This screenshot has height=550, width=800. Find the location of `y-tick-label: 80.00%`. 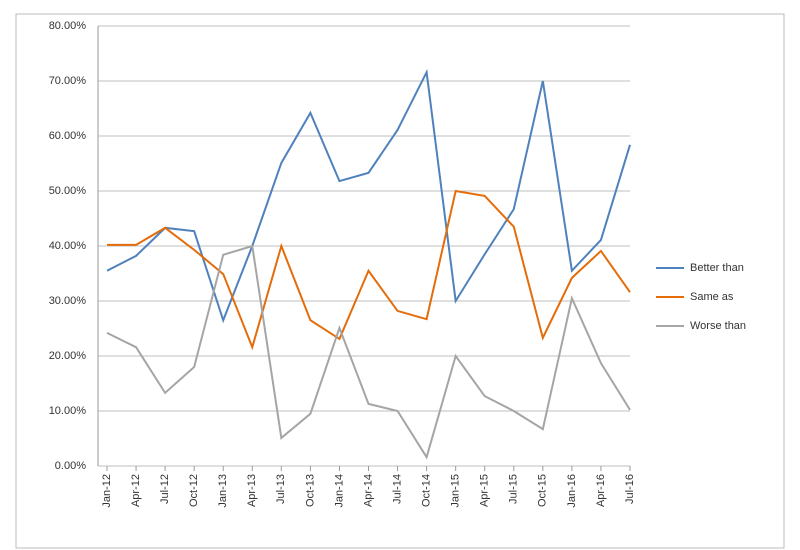

y-tick-label: 80.00% is located at coordinates (68, 26).